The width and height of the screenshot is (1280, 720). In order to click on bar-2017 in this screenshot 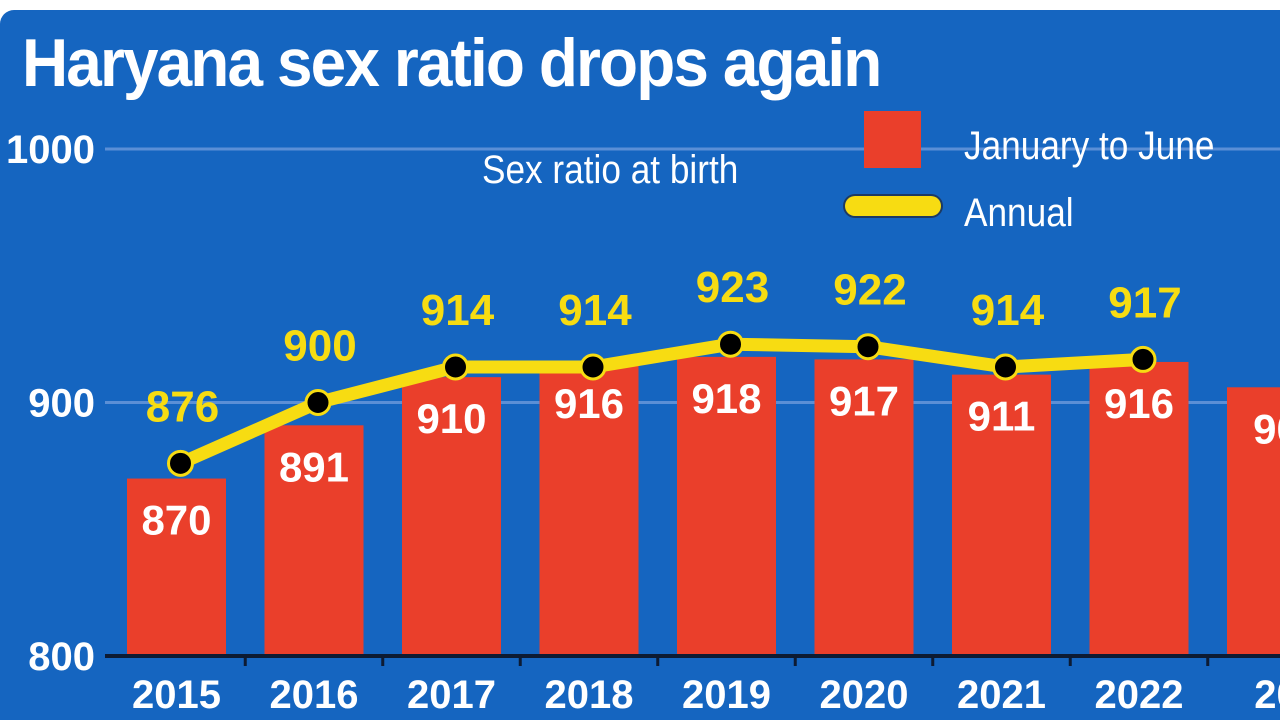, I will do `click(451, 516)`.